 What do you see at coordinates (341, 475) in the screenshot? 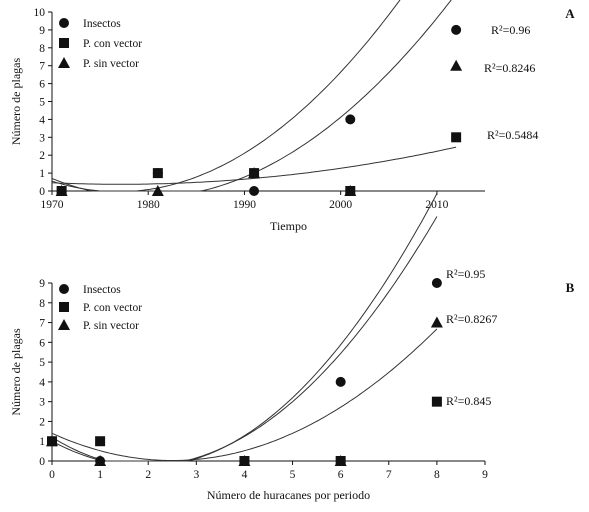
I see `x-tick-label: 6` at bounding box center [341, 475].